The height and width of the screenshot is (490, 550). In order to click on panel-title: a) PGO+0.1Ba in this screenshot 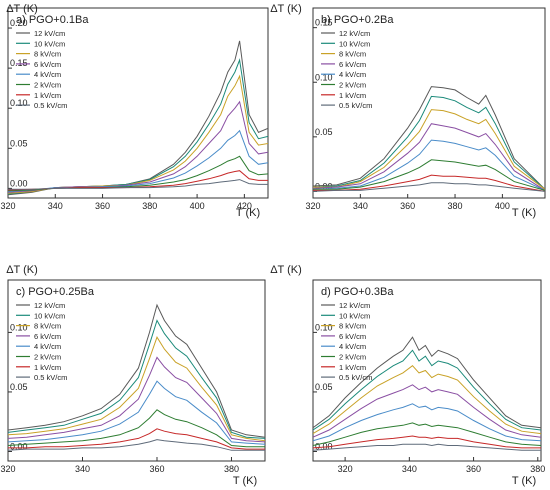, I will do `click(52, 20)`.